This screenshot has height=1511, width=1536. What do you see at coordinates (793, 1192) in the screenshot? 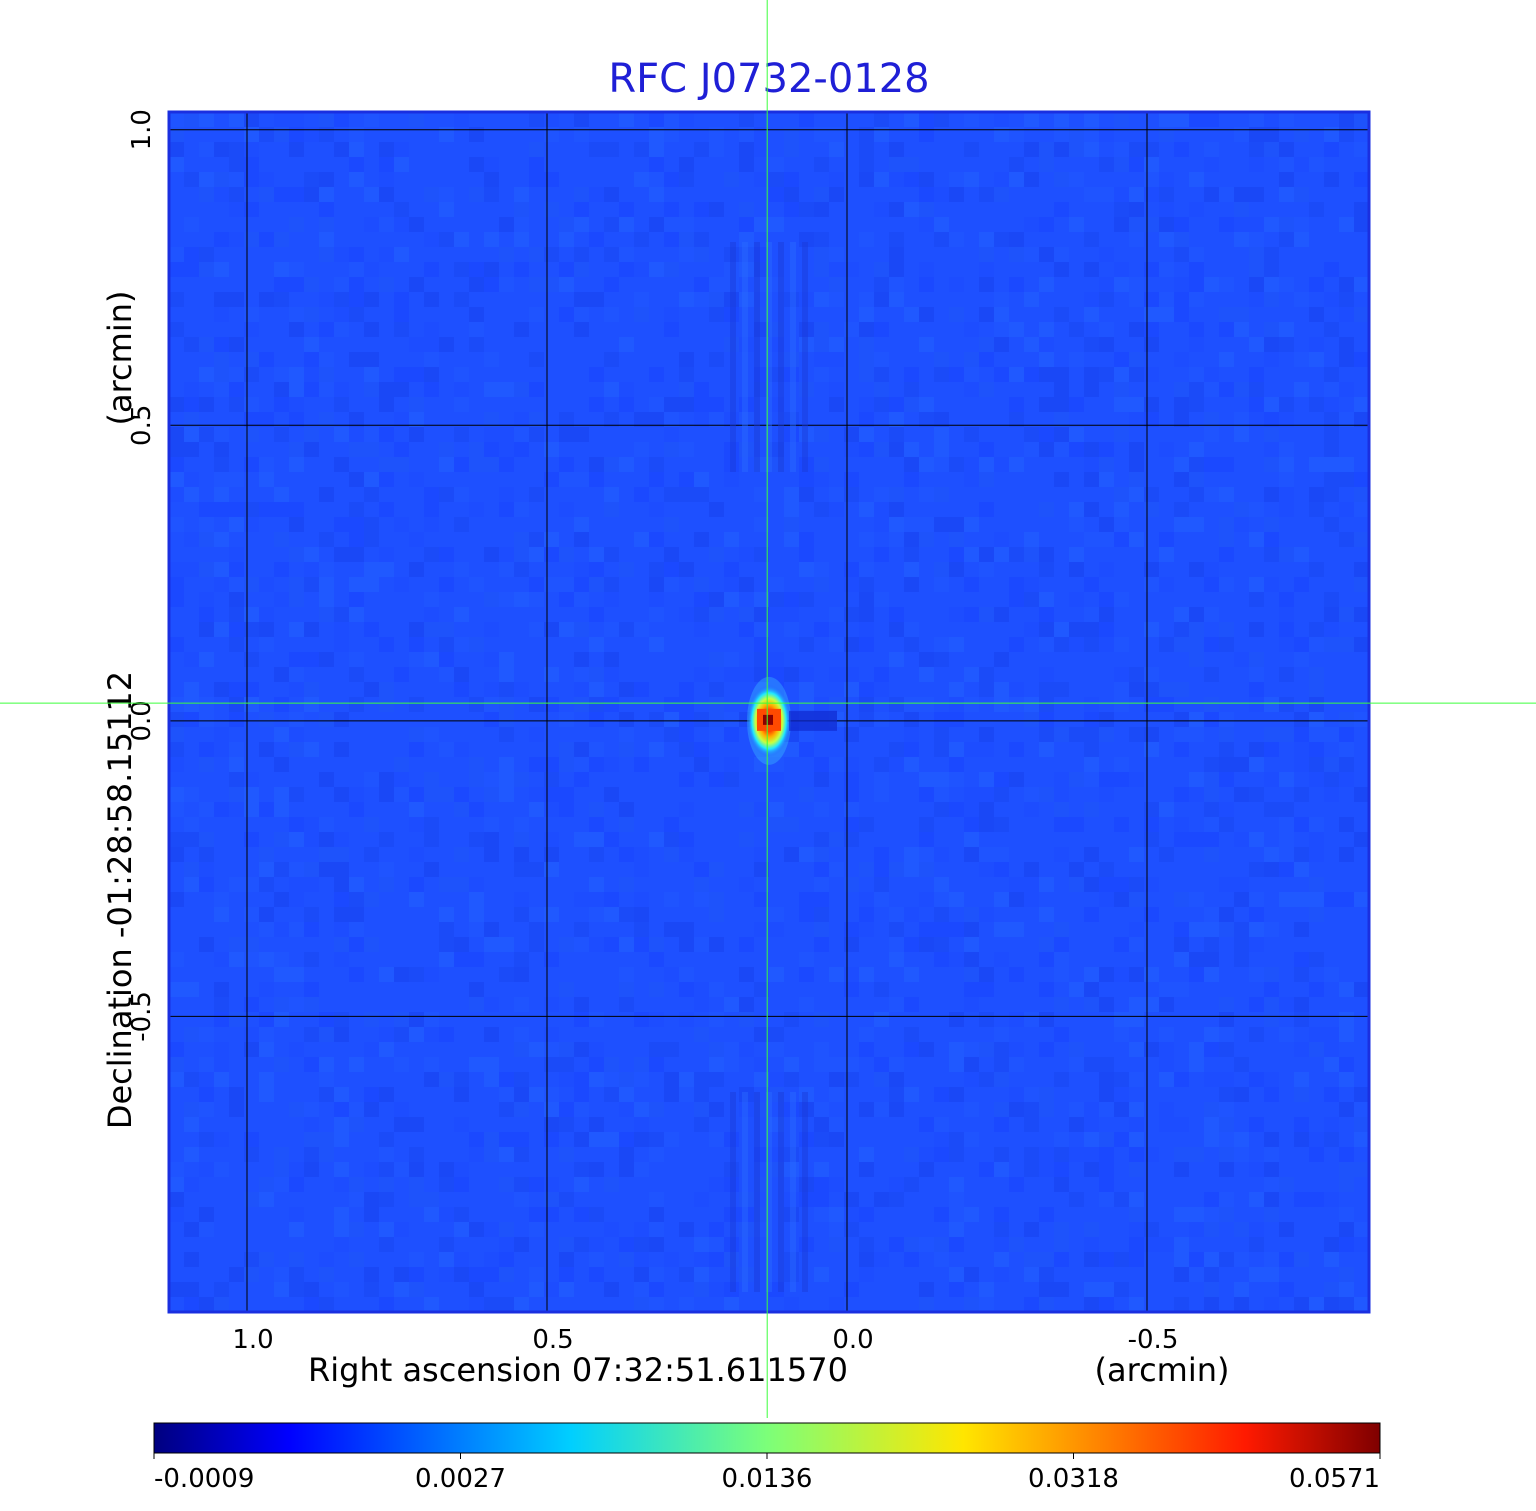
I see `sidelobe-lower` at bounding box center [793, 1192].